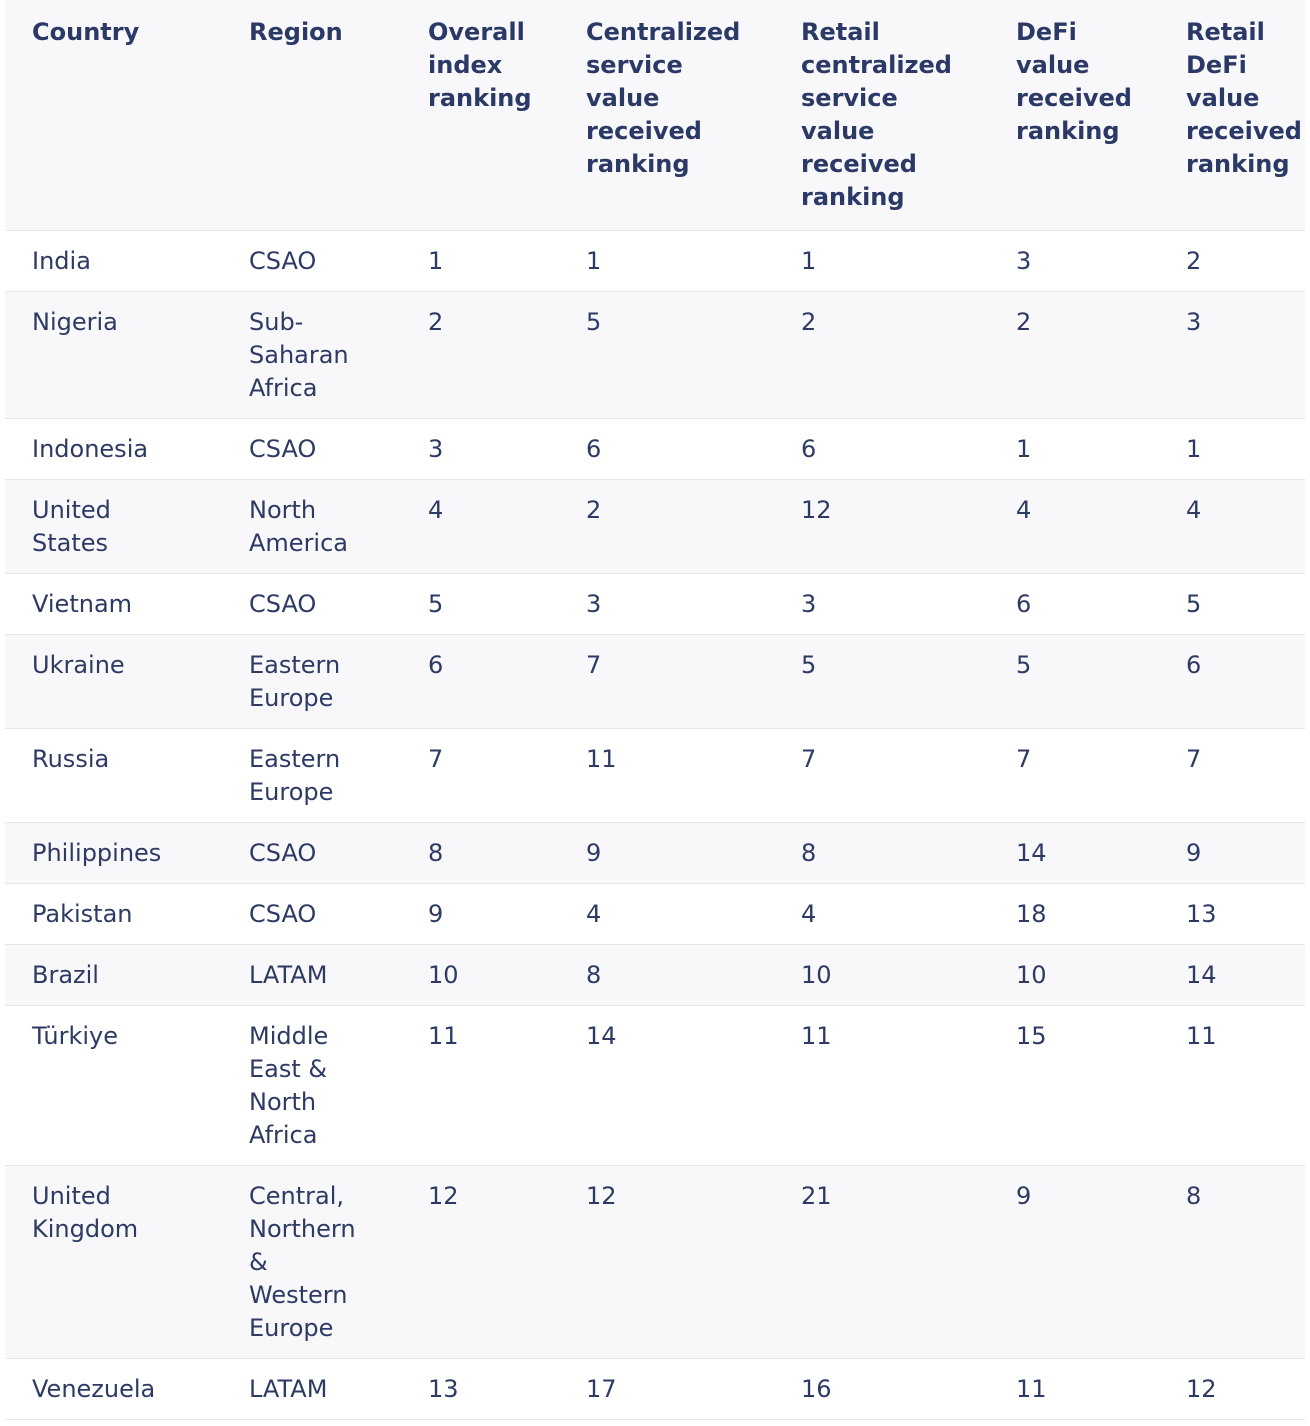 The width and height of the screenshot is (1310, 1426). I want to click on region-cell: Sub-Saharan Africa, so click(311, 355).